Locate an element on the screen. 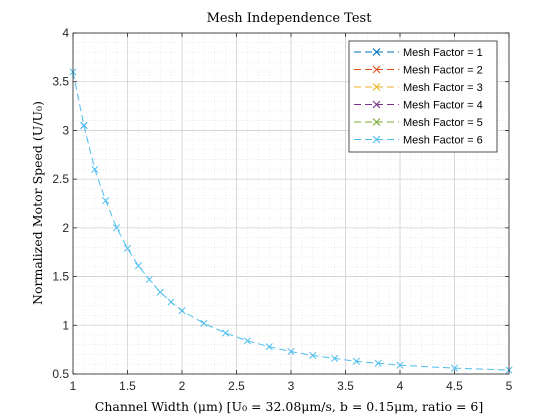 The height and width of the screenshot is (420, 560). x-tick-label: 4 is located at coordinates (400, 386).